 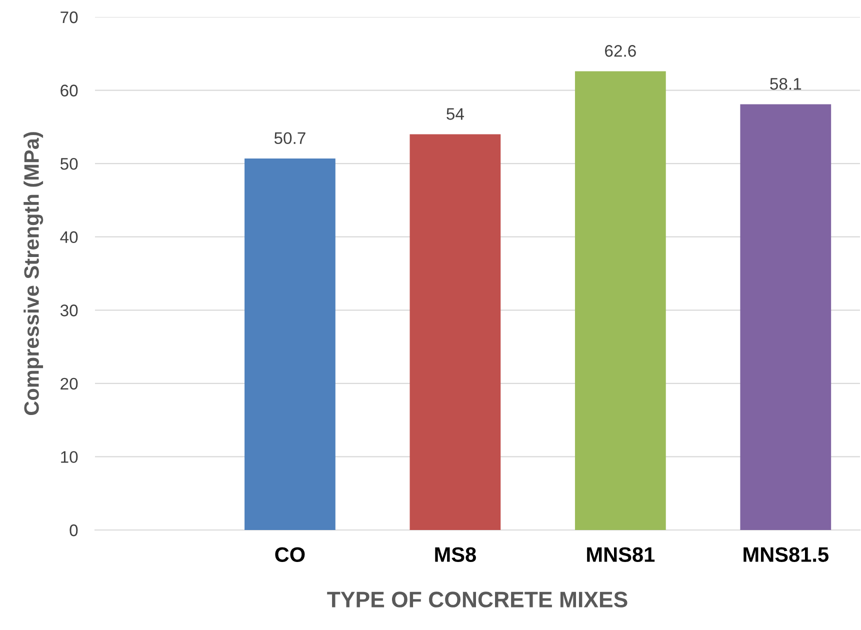 What do you see at coordinates (455, 554) in the screenshot?
I see `x-tick-label: MS8` at bounding box center [455, 554].